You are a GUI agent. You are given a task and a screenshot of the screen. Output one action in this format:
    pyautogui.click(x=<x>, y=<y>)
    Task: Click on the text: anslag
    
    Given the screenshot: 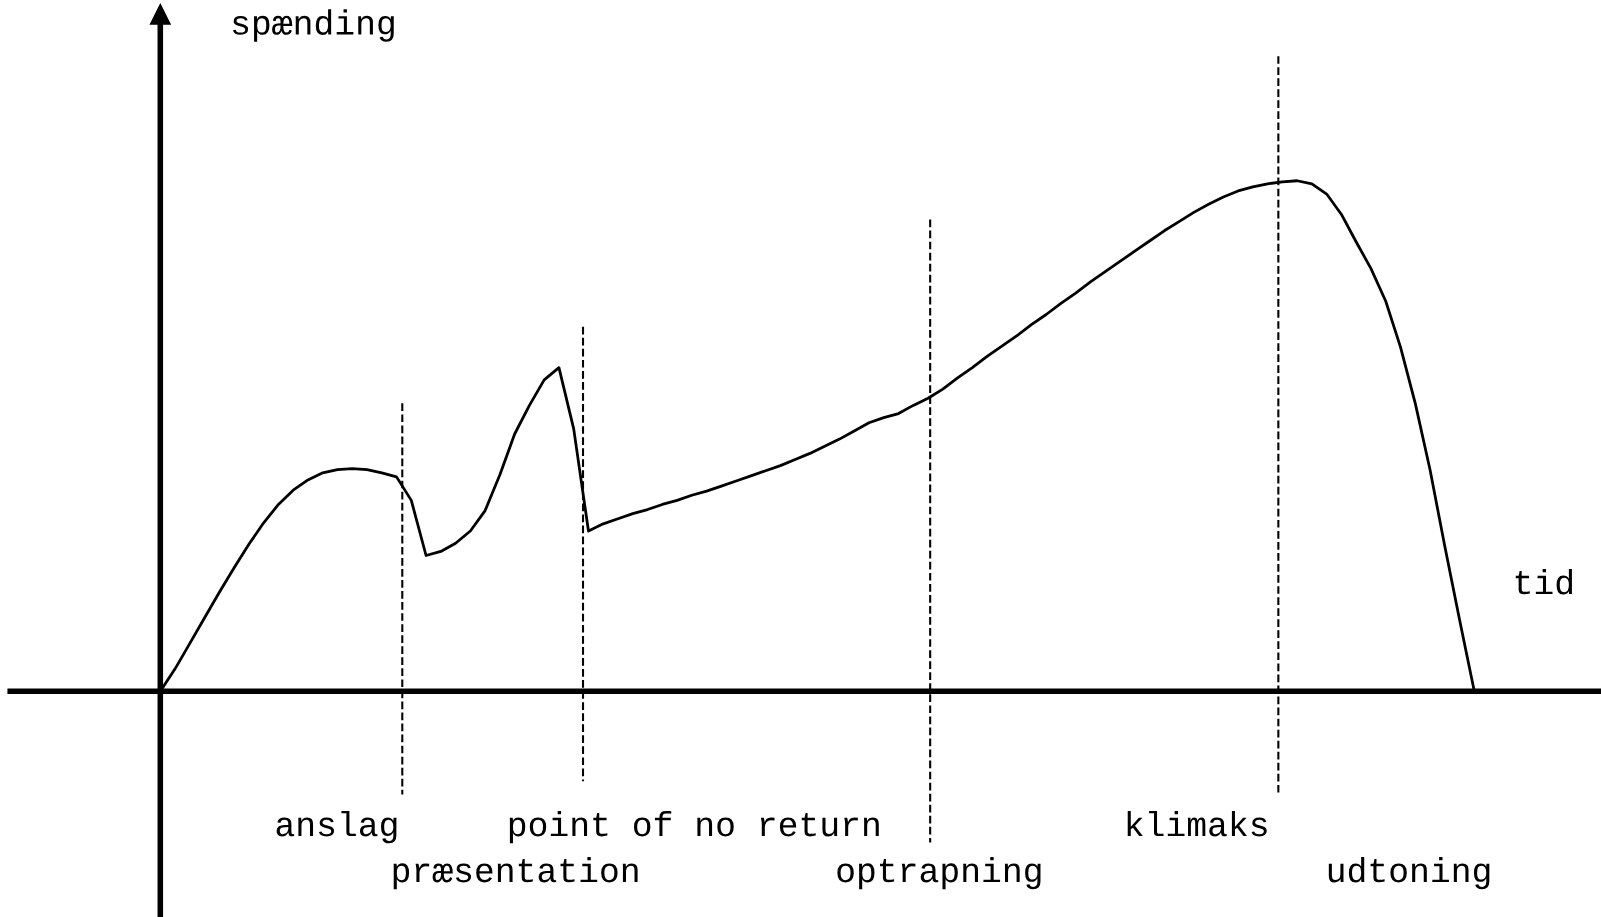 What is the action you would take?
    pyautogui.click(x=336, y=827)
    